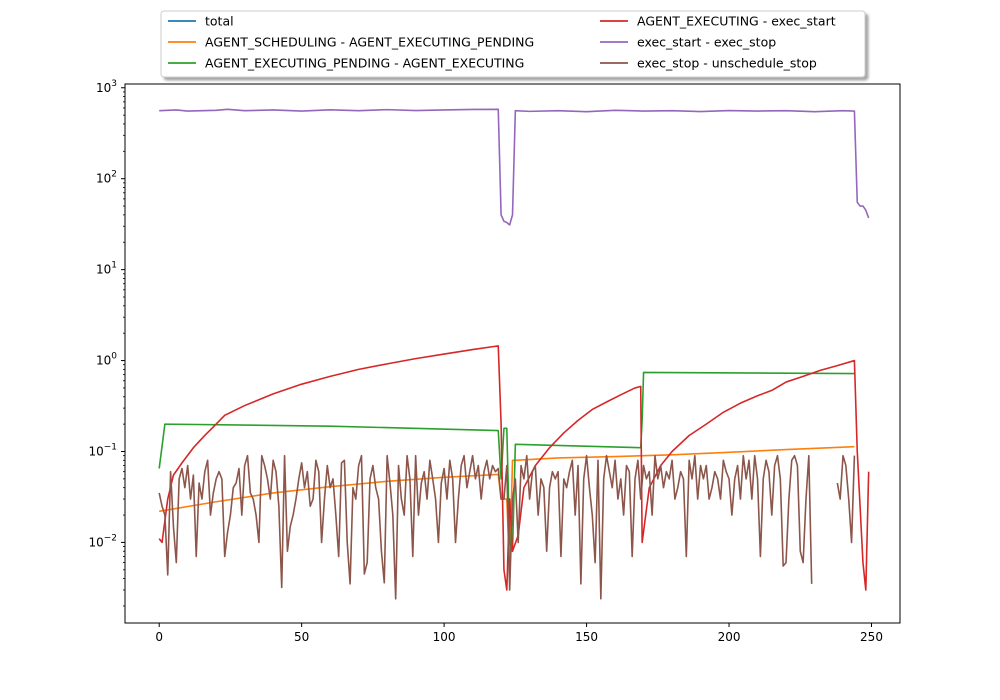 The width and height of the screenshot is (1000, 700). I want to click on x-tick-label: 250, so click(871, 637).